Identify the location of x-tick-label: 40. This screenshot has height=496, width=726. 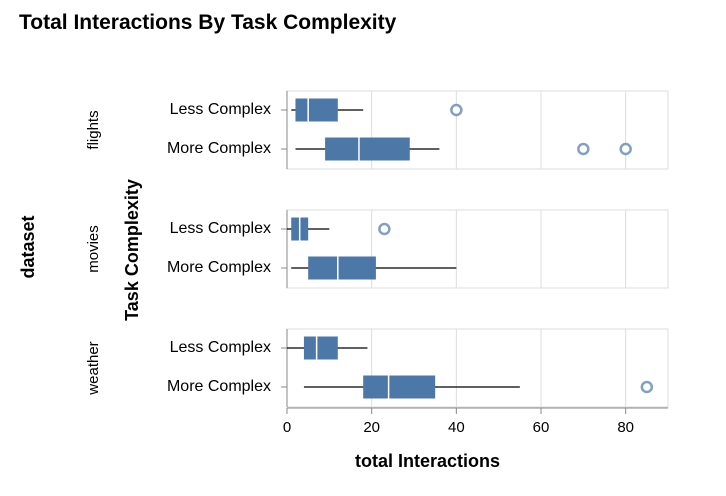
(456, 427).